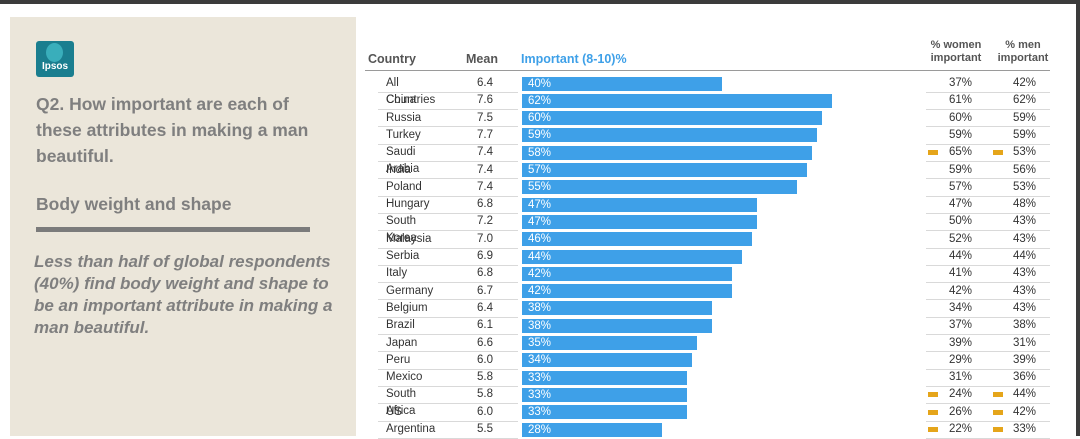 This screenshot has width=1080, height=439. What do you see at coordinates (961, 307) in the screenshot?
I see `women-value: 34%` at bounding box center [961, 307].